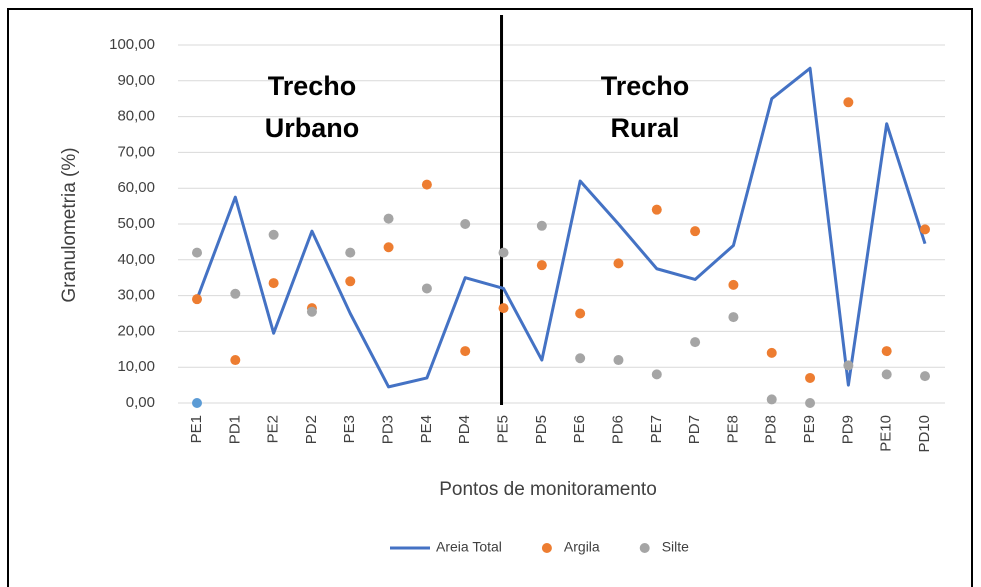 The width and height of the screenshot is (981, 587). I want to click on y-tick-label: 70,00, so click(136, 151).